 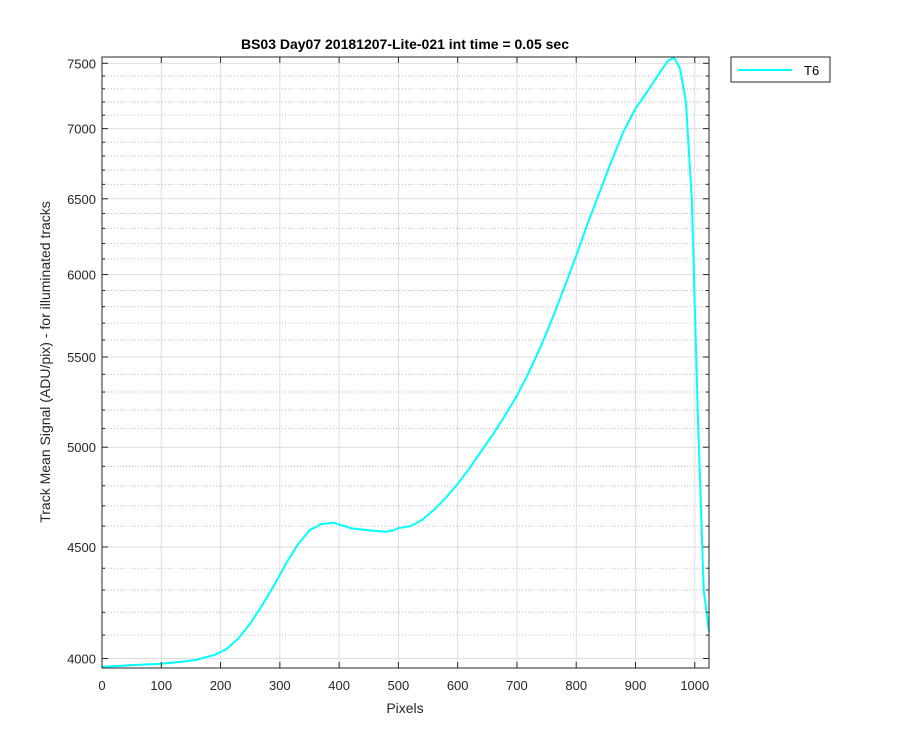 What do you see at coordinates (81, 658) in the screenshot?
I see `y-tick-label: 4000` at bounding box center [81, 658].